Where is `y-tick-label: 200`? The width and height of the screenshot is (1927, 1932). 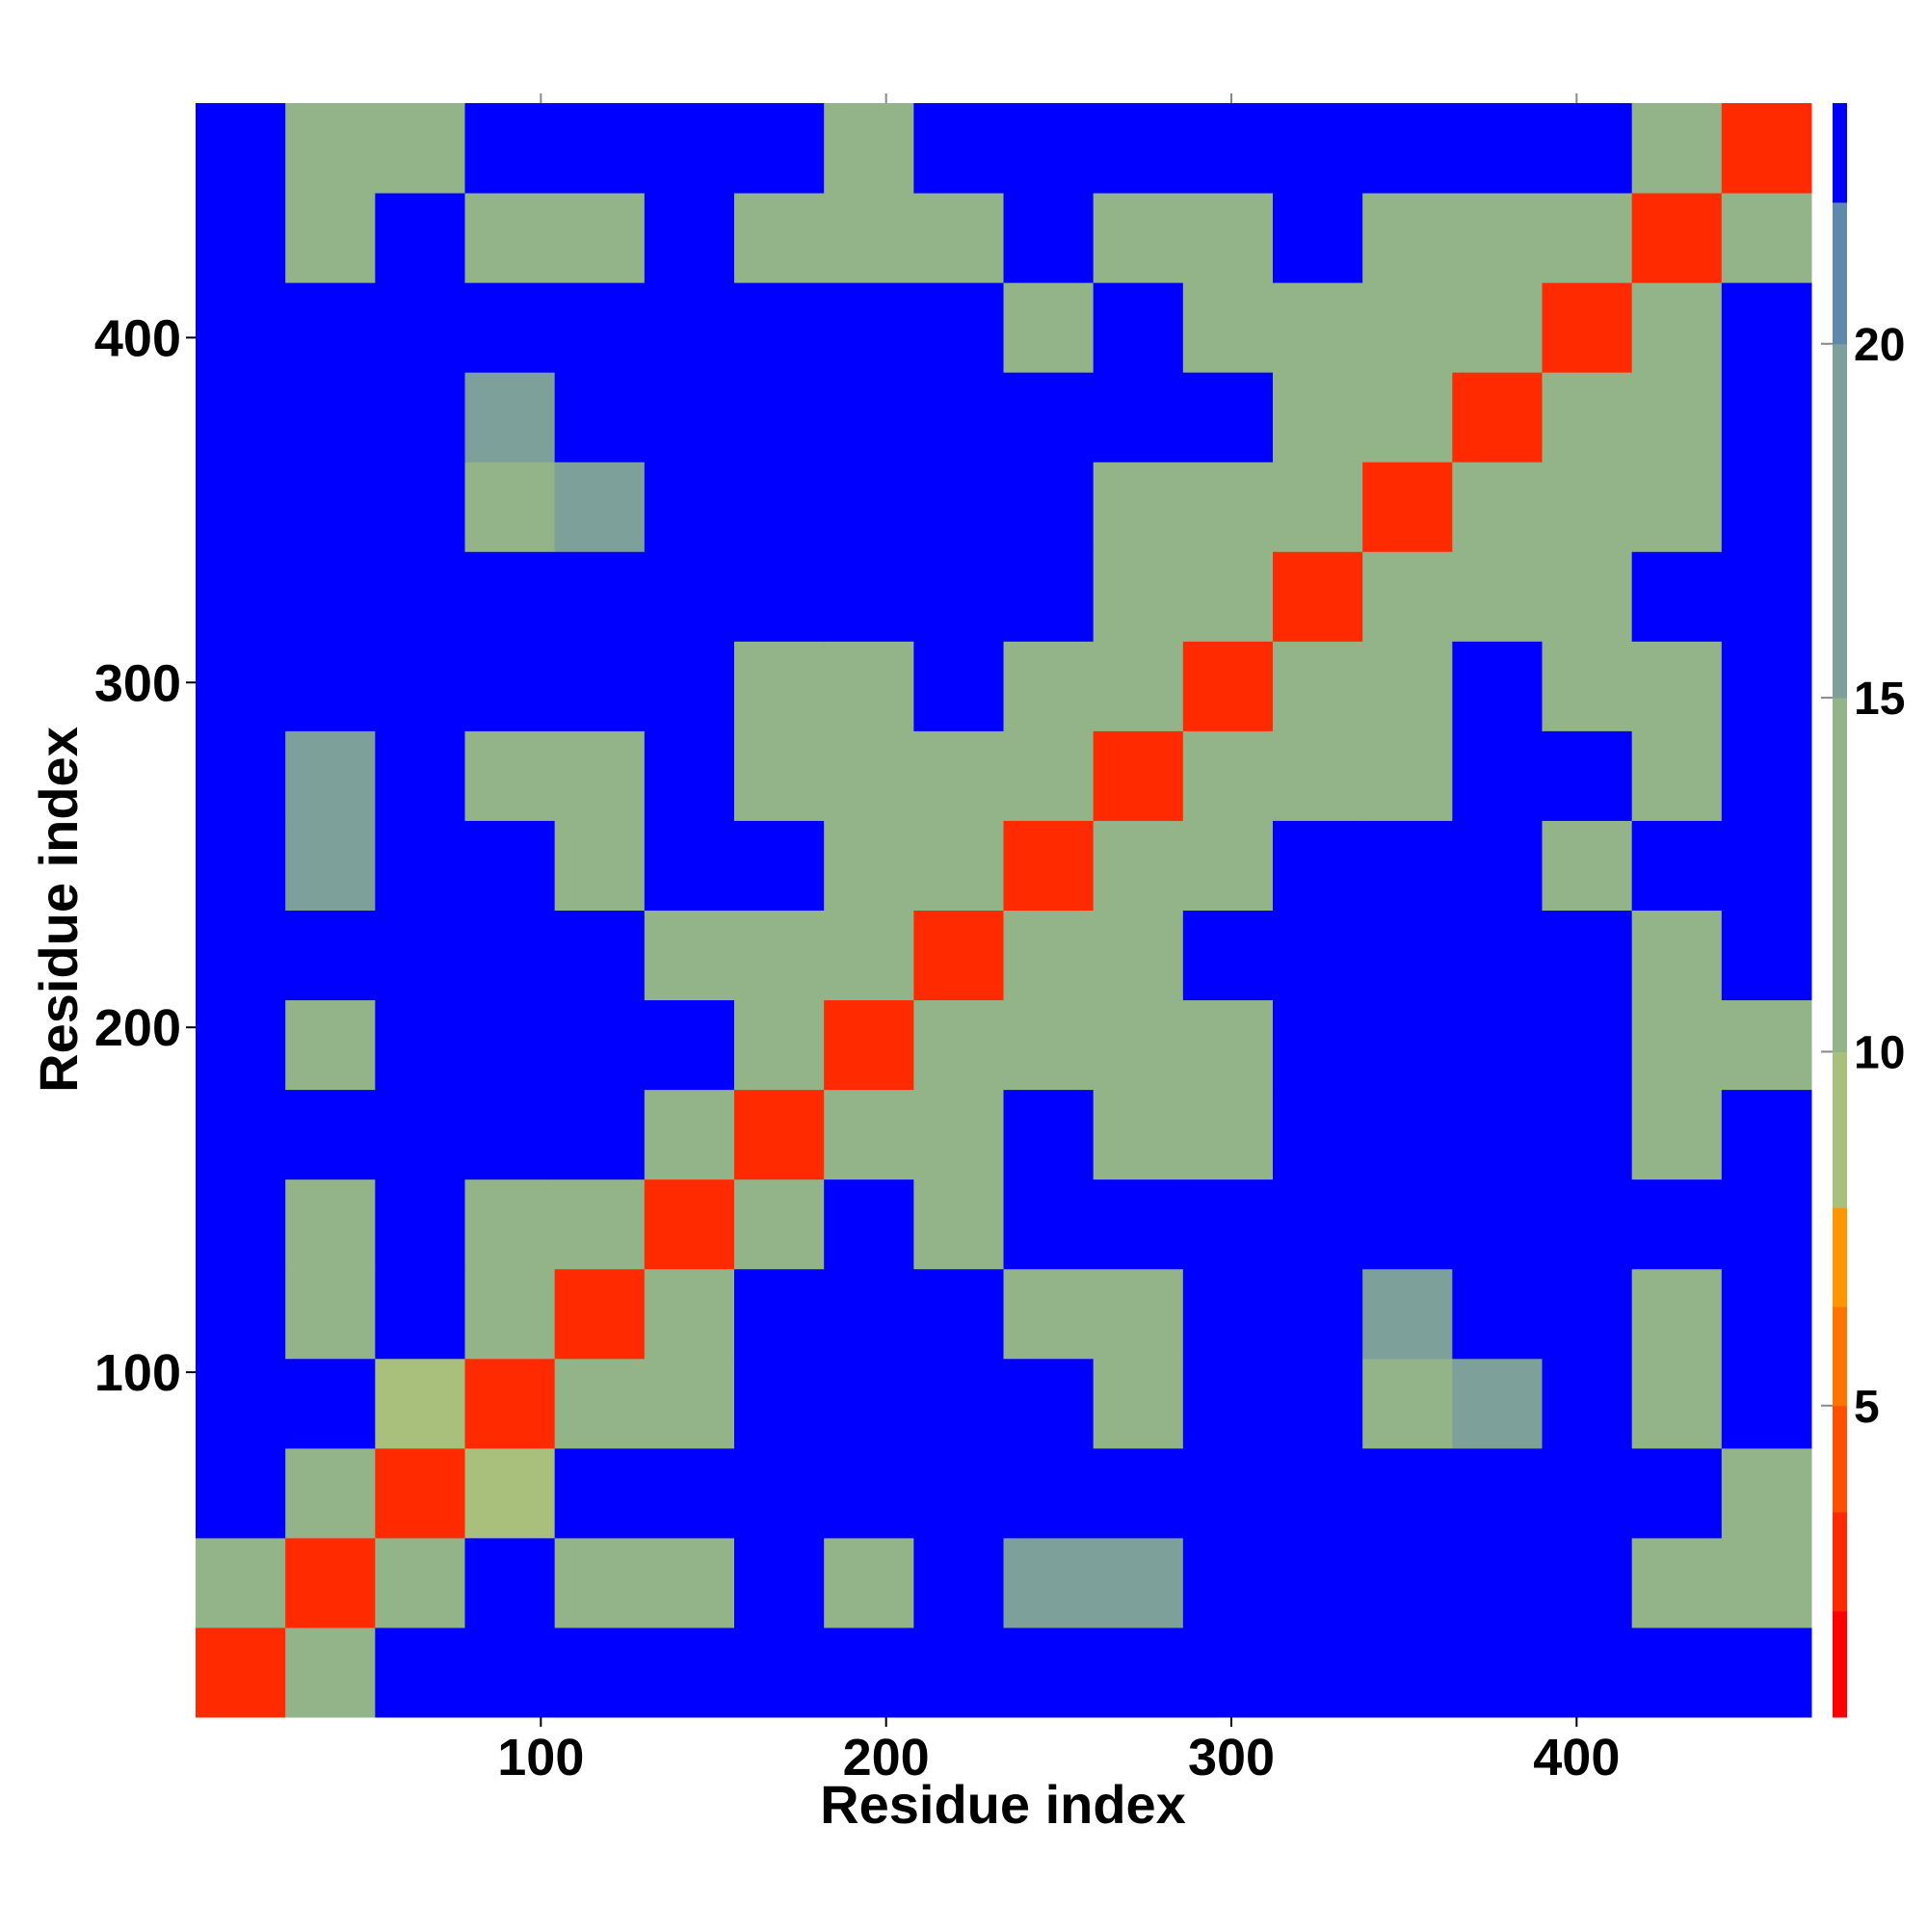 y-tick-label: 200 is located at coordinates (137, 1028).